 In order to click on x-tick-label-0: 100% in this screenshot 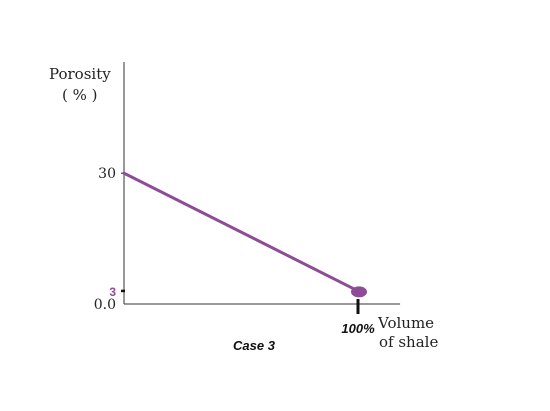, I will do `click(358, 328)`.